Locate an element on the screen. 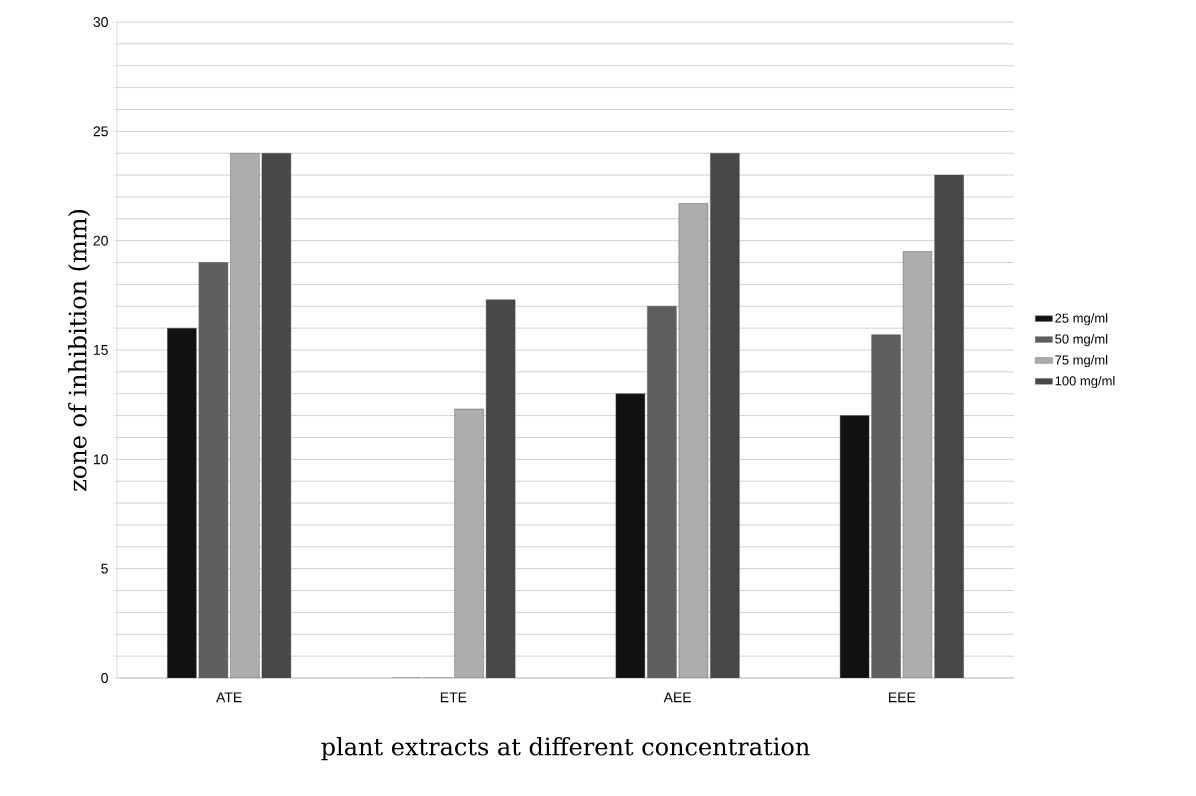 This screenshot has height=796, width=1196. x-tick-label: EEE is located at coordinates (902, 697).